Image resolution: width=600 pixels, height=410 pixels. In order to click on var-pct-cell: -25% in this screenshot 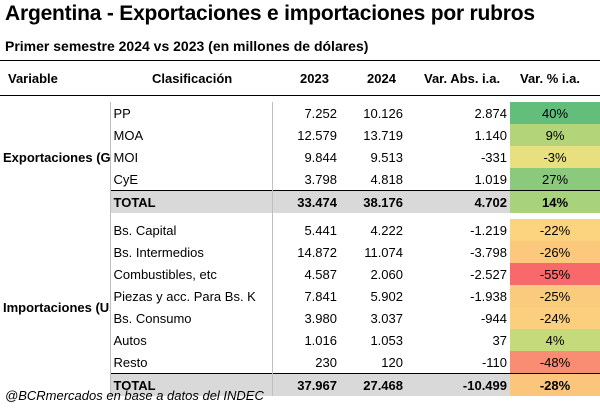, I will do `click(555, 296)`.